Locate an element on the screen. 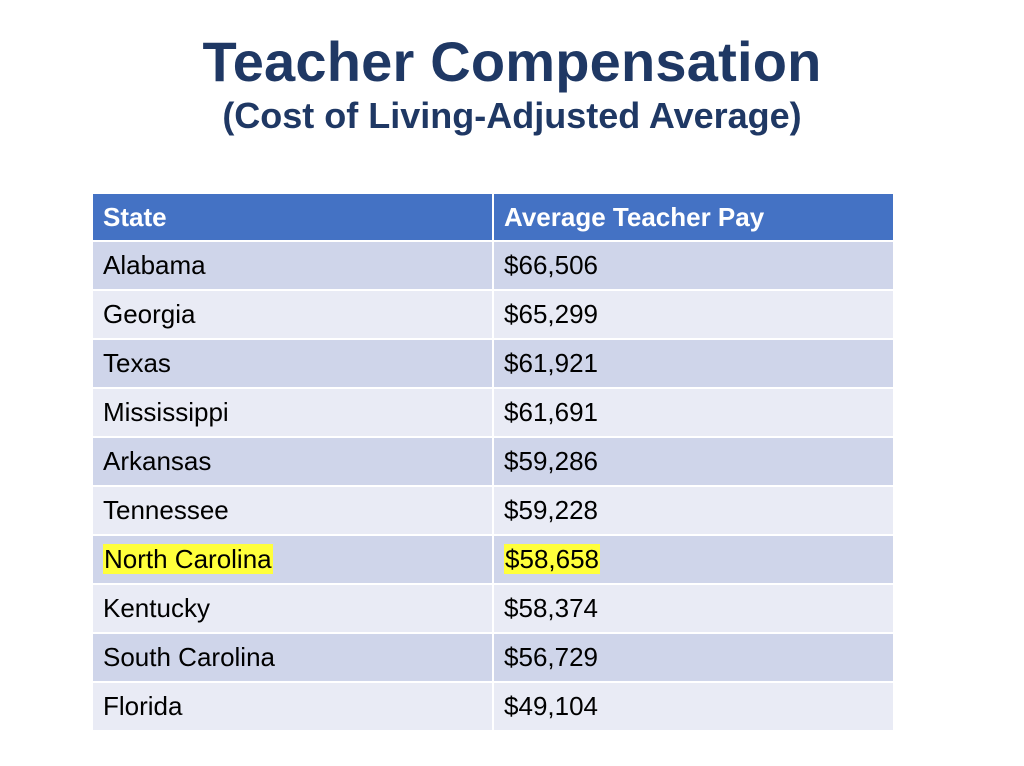 This screenshot has width=1024, height=766. pay-value: $65,299 is located at coordinates (551, 314).